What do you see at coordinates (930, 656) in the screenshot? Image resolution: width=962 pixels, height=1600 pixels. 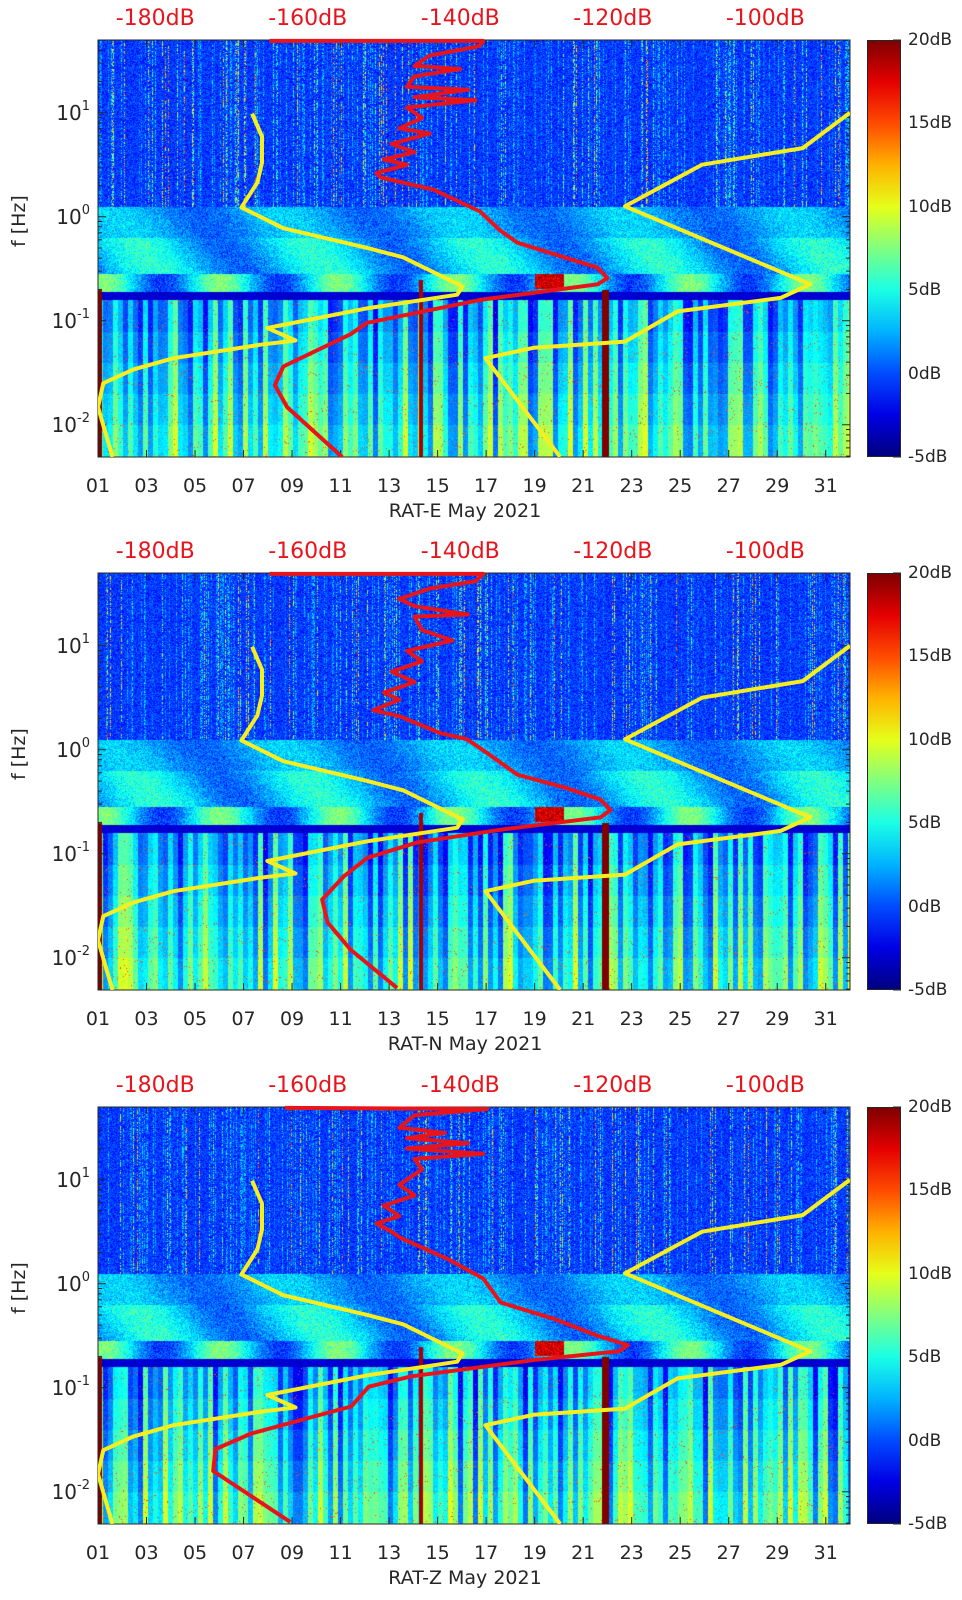 I see `colorbar-tick-label: 15dB` at bounding box center [930, 656].